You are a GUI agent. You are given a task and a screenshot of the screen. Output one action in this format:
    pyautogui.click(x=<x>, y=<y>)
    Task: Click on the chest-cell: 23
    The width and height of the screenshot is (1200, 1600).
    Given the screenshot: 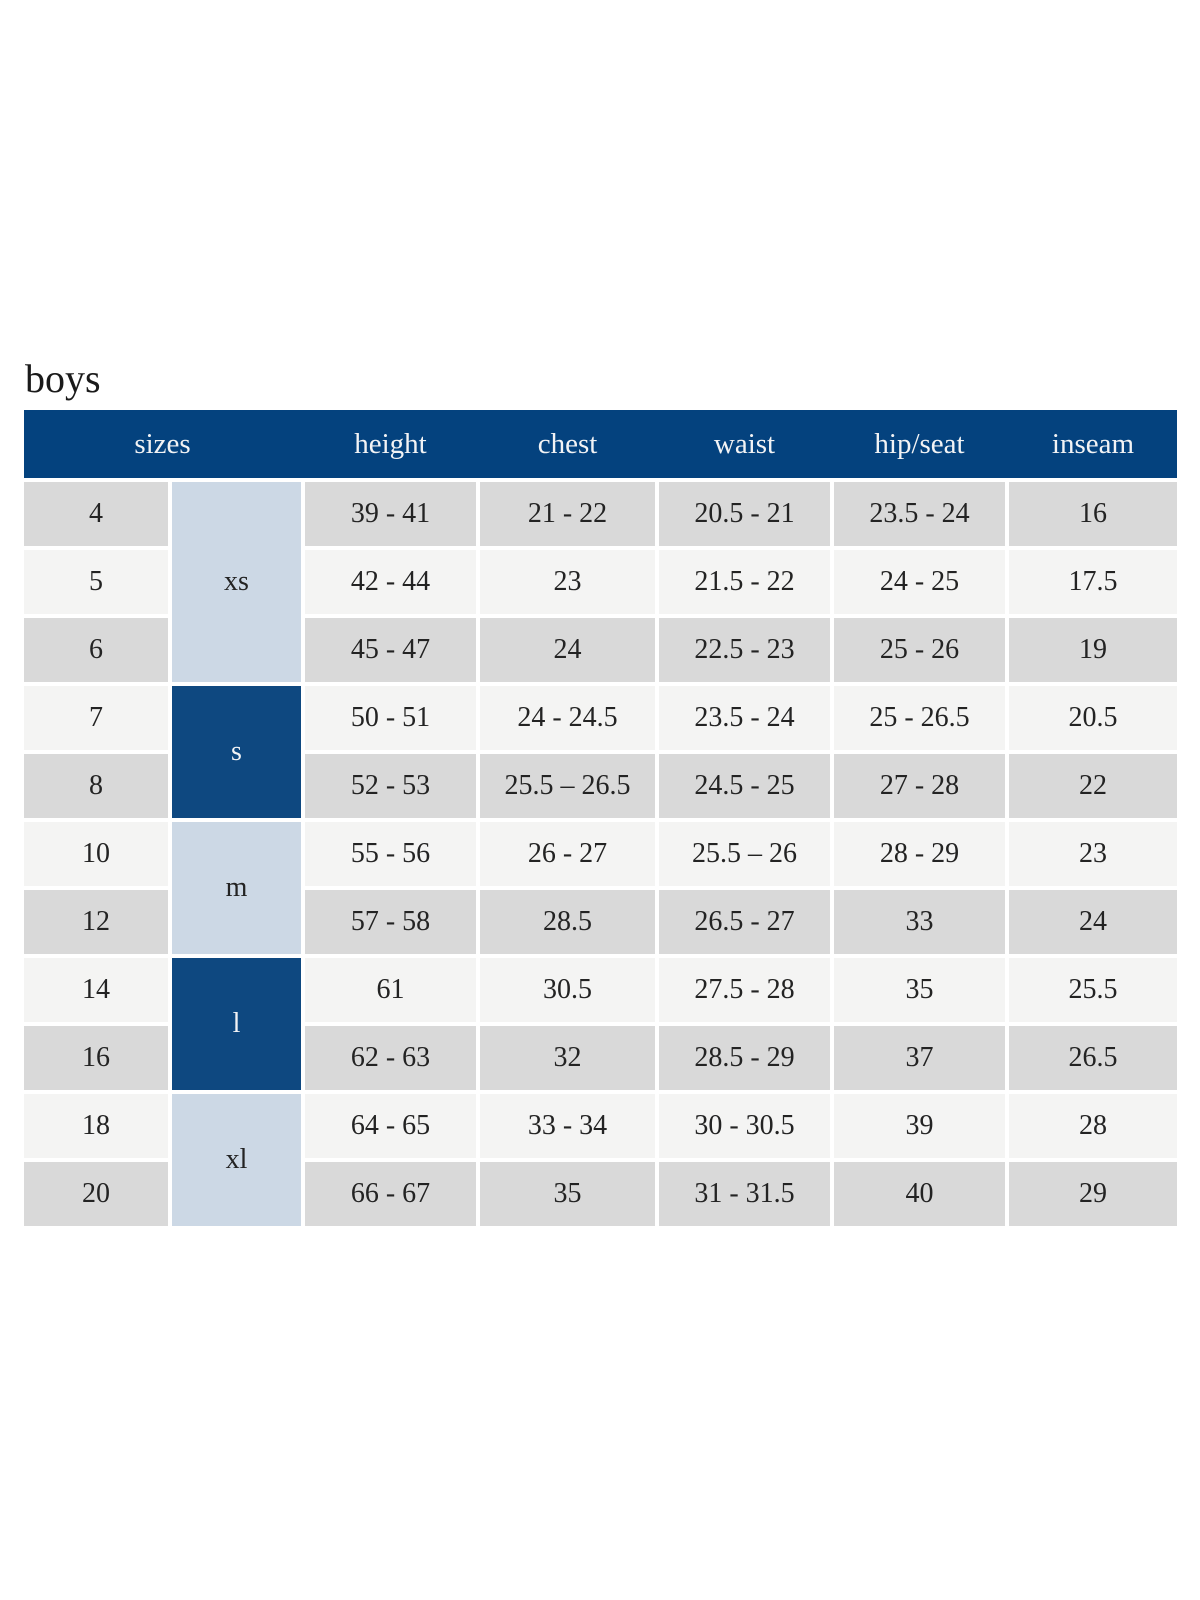 What is the action you would take?
    pyautogui.click(x=567, y=582)
    